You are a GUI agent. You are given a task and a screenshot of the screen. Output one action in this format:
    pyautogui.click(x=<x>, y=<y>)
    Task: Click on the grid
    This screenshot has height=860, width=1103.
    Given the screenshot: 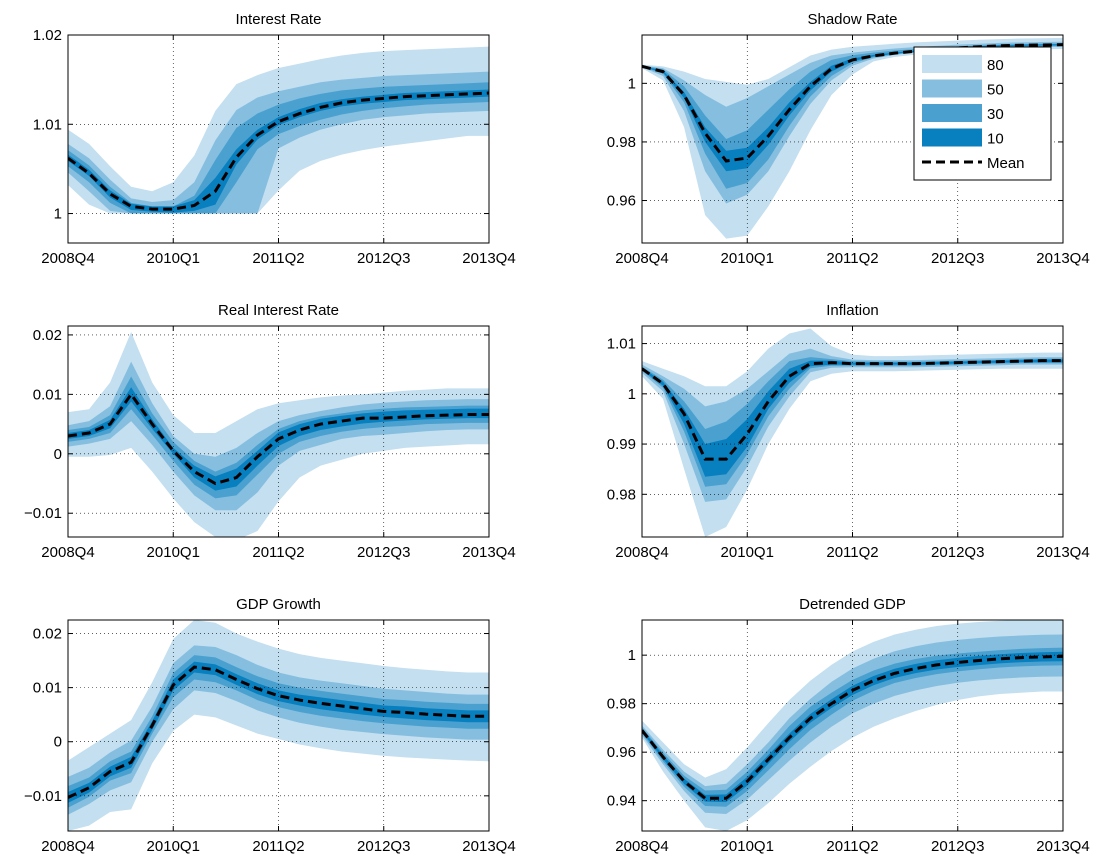 What is the action you would take?
    pyautogui.click(x=278, y=138)
    